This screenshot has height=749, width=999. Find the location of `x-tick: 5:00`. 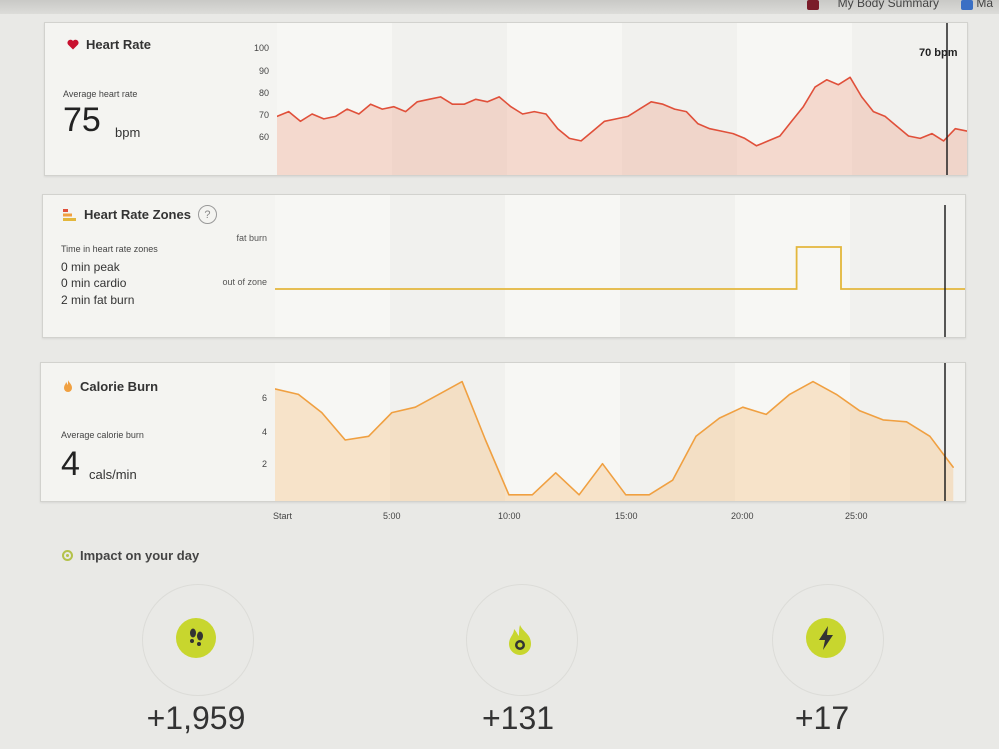

x-tick: 5:00 is located at coordinates (392, 516).